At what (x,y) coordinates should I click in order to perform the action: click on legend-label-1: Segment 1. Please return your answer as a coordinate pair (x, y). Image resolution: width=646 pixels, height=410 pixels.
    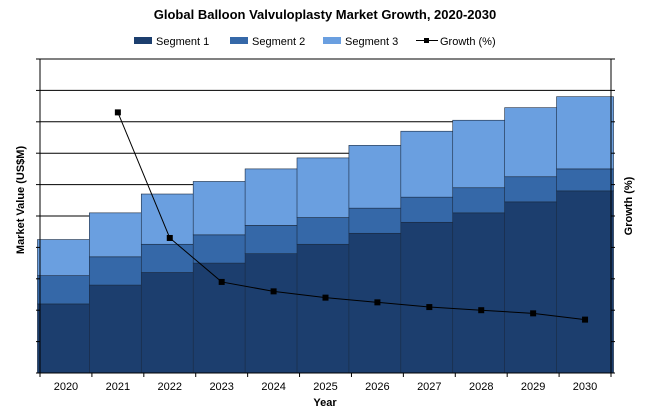
    Looking at the image, I should click on (182, 42).